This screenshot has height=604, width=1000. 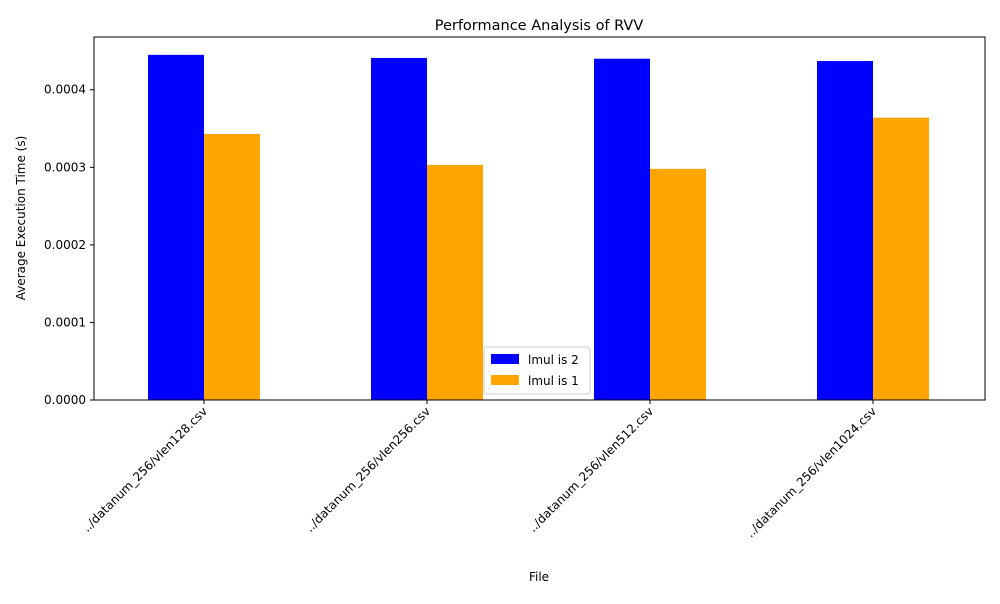 I want to click on y-tick-label: 0.0003, so click(x=65, y=167).